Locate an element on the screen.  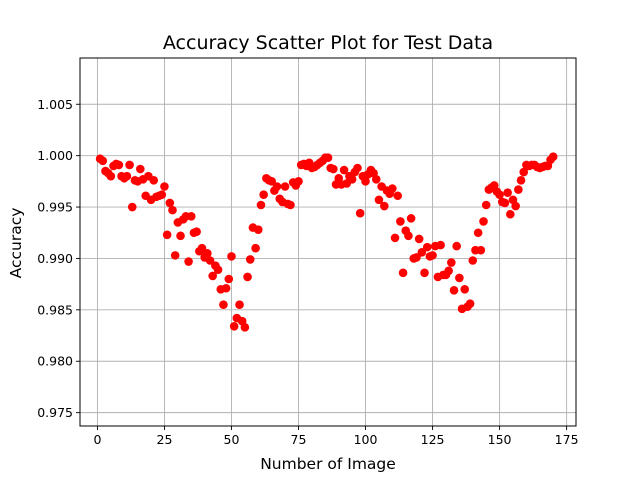
x-tick-label: 175 is located at coordinates (567, 439).